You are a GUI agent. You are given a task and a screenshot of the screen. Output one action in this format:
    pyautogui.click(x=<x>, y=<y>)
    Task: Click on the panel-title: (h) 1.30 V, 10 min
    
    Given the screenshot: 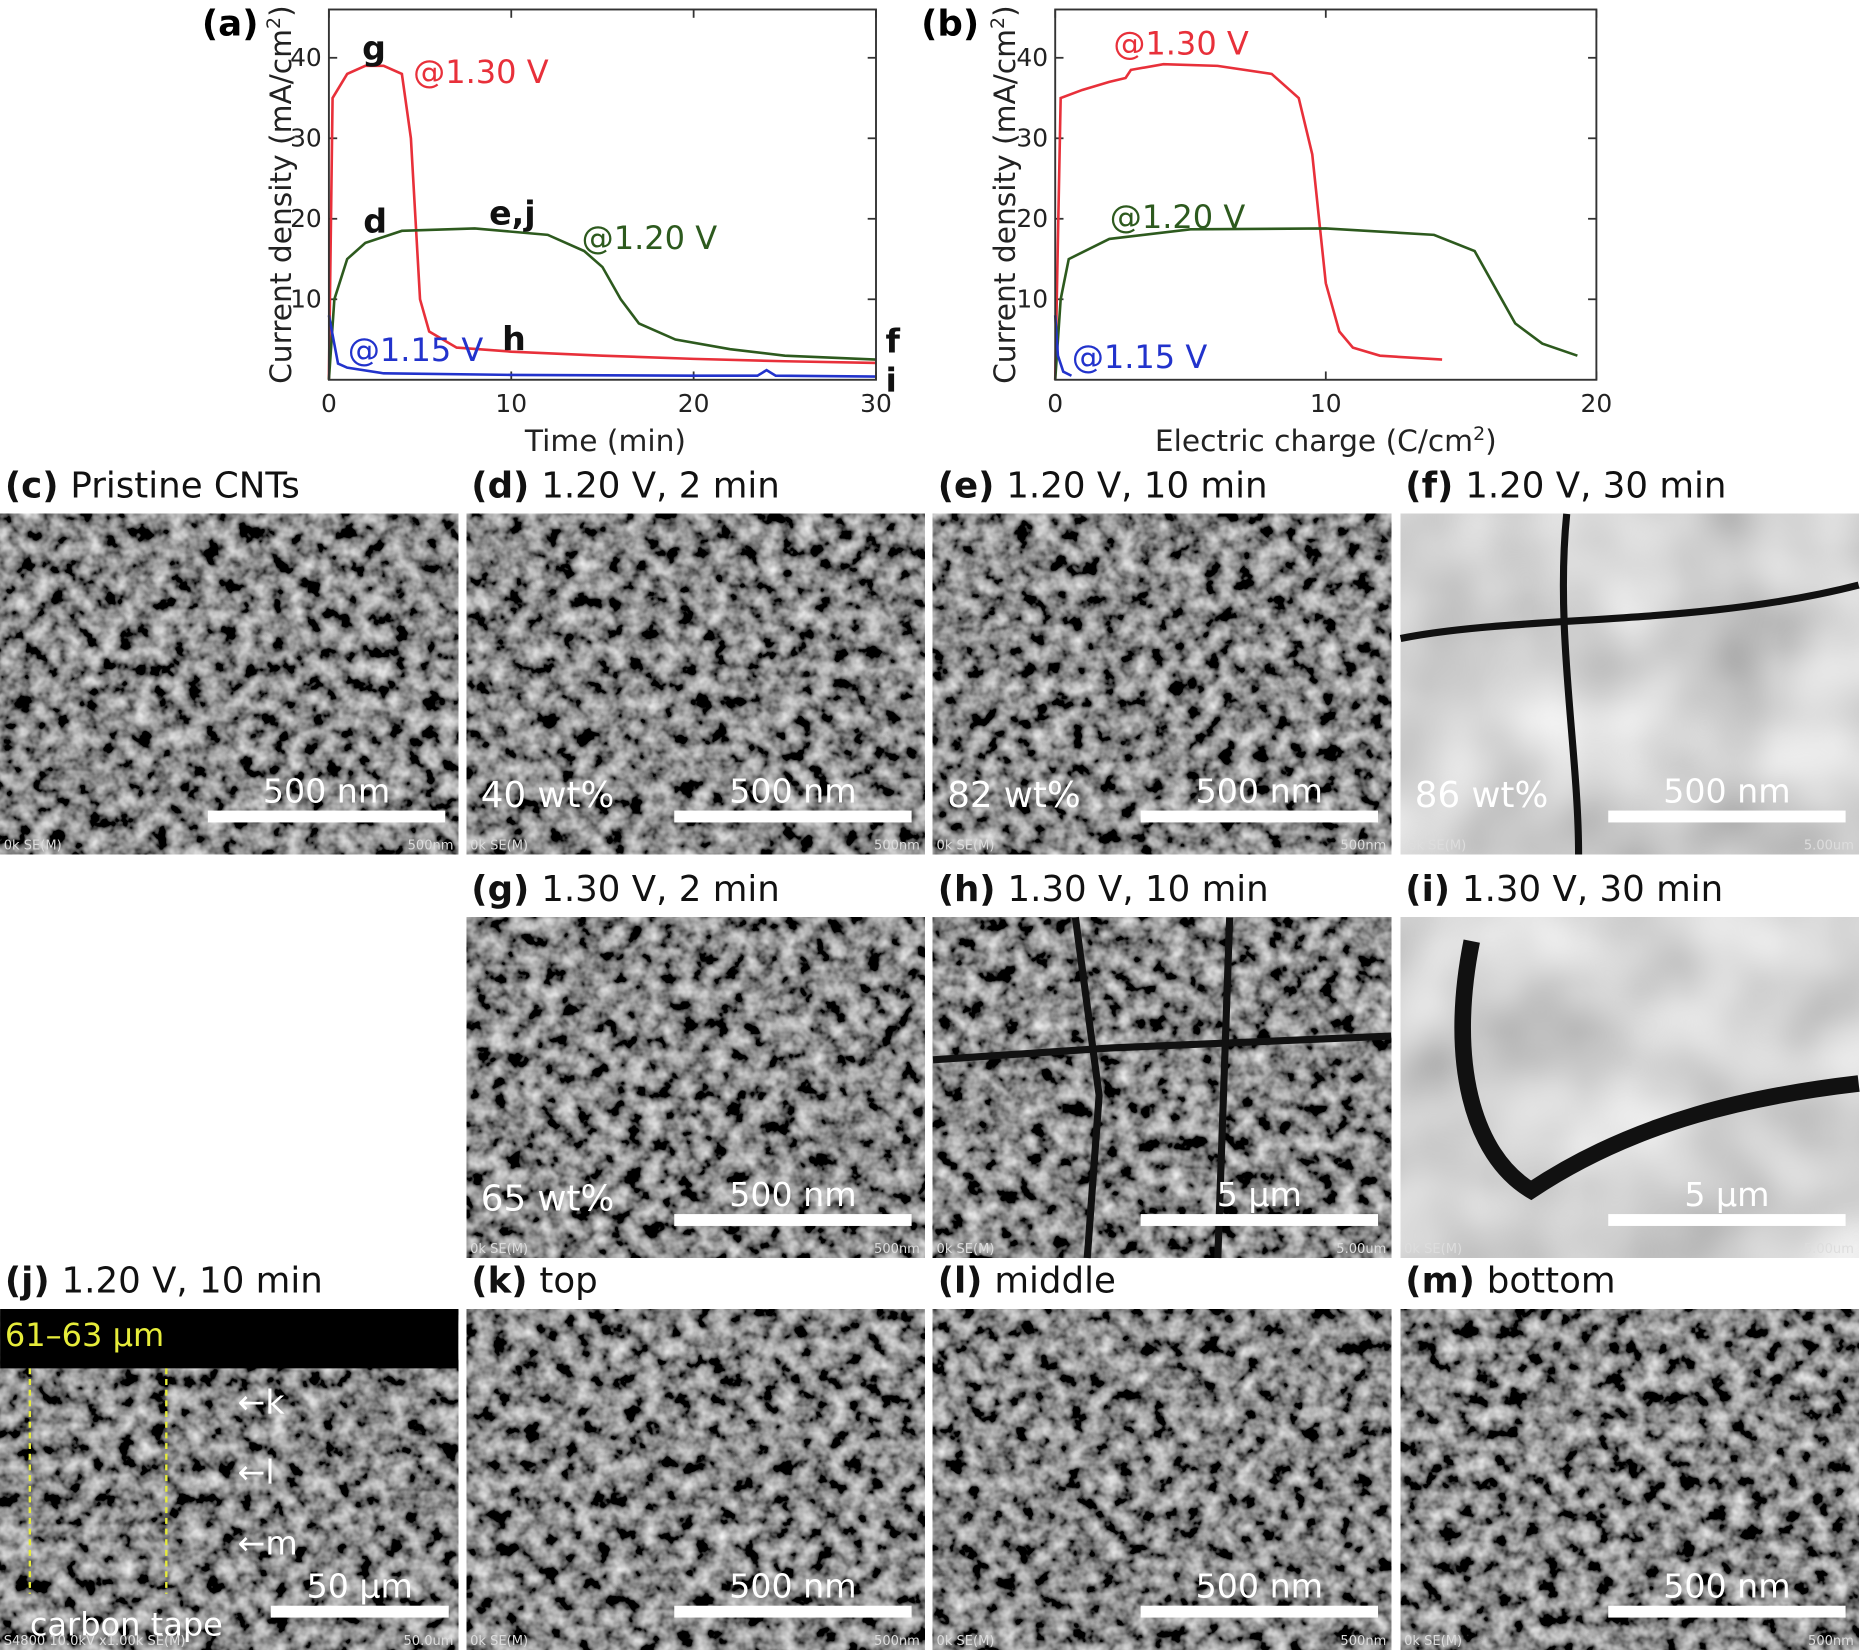 What is the action you would take?
    pyautogui.click(x=1103, y=889)
    